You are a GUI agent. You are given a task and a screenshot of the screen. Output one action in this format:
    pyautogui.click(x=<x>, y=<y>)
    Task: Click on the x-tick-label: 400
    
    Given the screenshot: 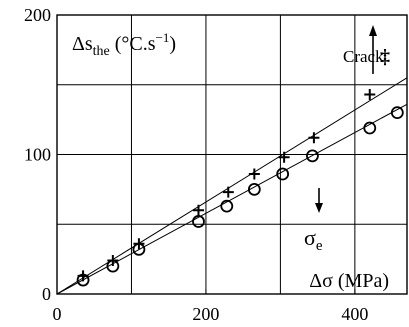 What is the action you would take?
    pyautogui.click(x=354, y=314)
    